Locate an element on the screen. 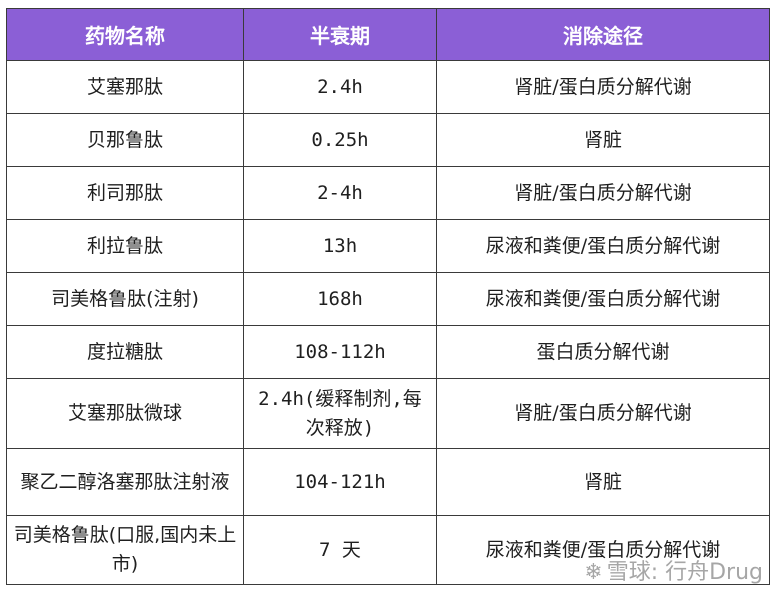 Image resolution: width=775 pixels, height=590 pixels. table-header-row: 药物名称 半衰期 消除途径 is located at coordinates (388, 34).